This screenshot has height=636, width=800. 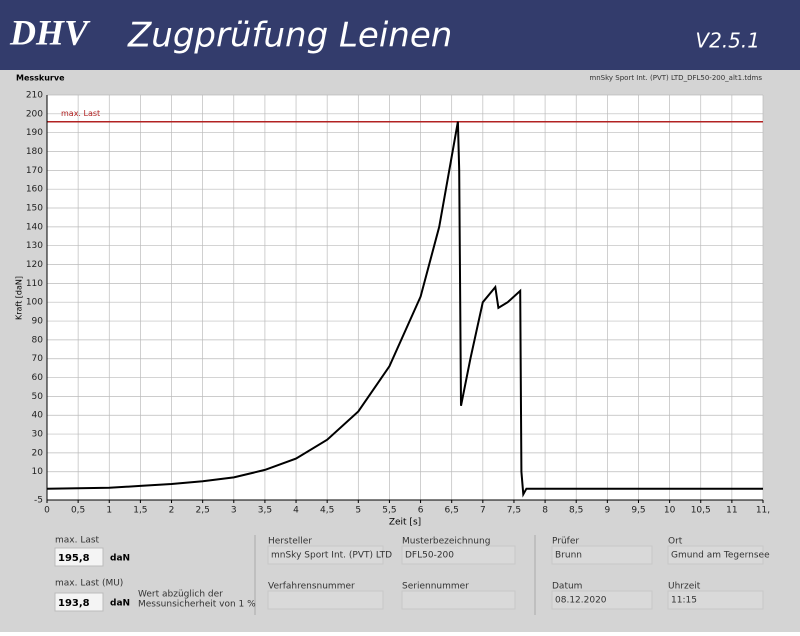 I want to click on field-label: Musterbezeichnung, so click(x=446, y=542).